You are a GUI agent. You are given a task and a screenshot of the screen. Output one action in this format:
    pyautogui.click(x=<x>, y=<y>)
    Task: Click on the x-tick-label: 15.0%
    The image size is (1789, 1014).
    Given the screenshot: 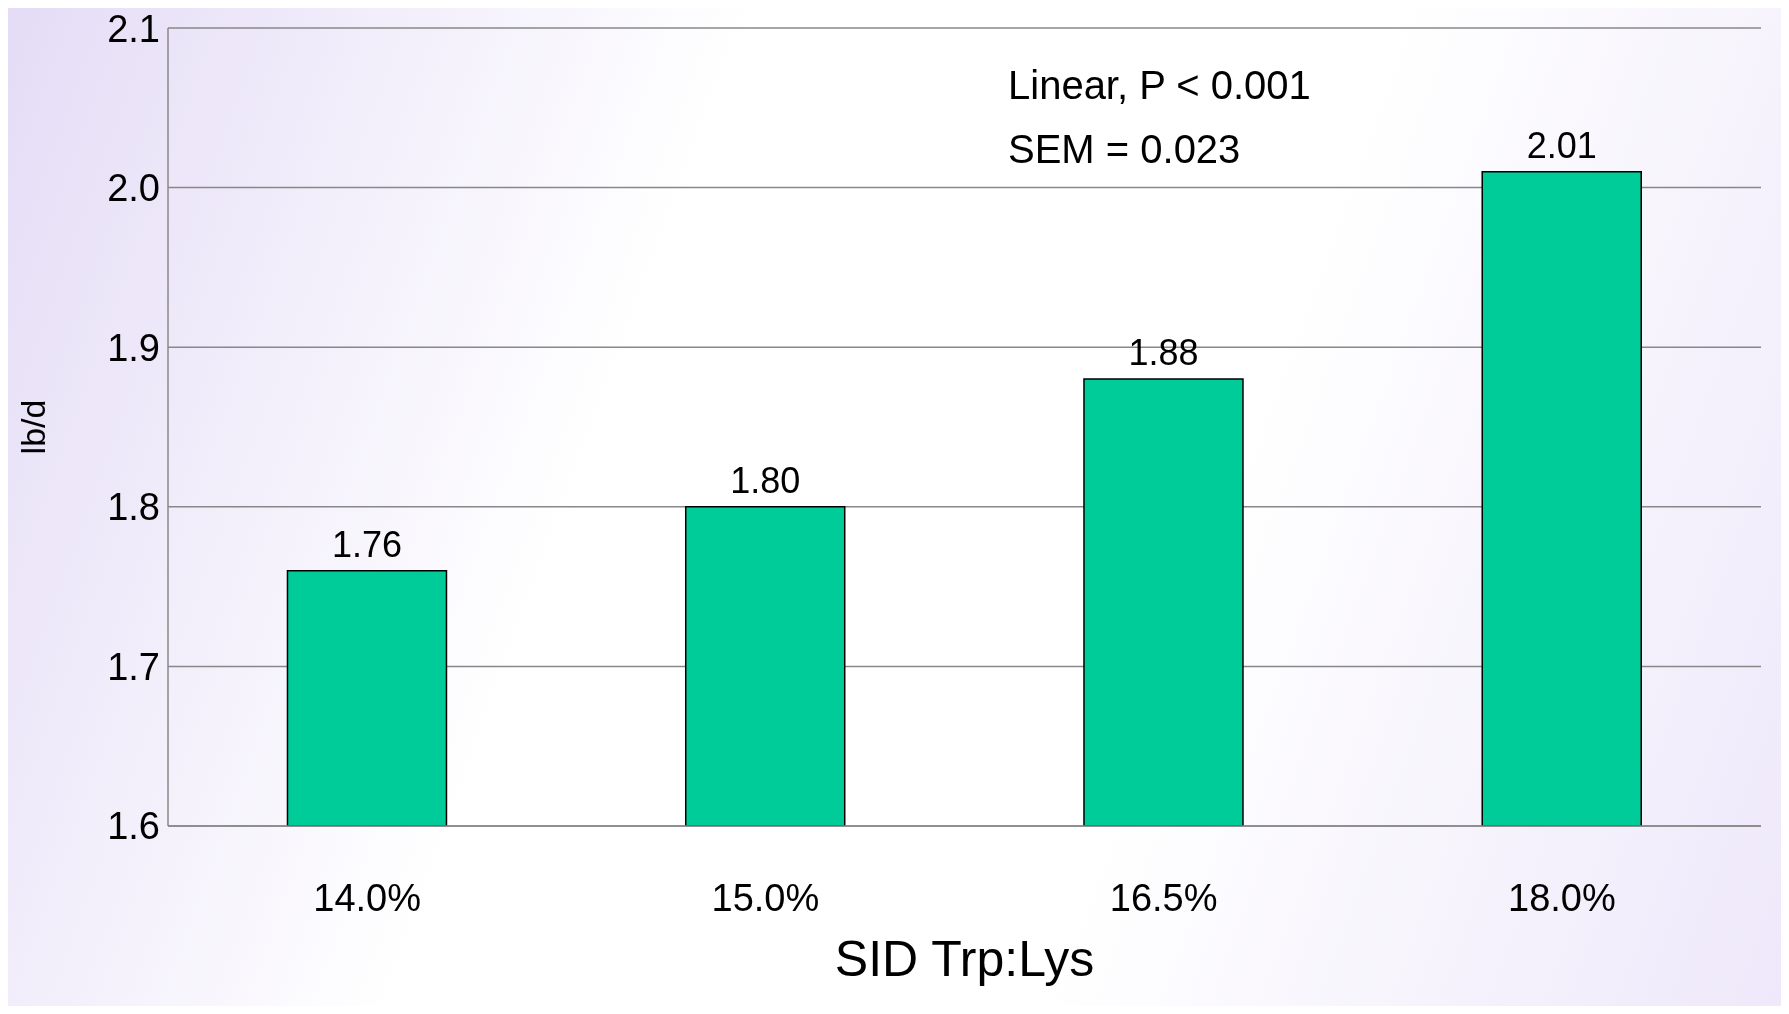 What is the action you would take?
    pyautogui.click(x=765, y=897)
    